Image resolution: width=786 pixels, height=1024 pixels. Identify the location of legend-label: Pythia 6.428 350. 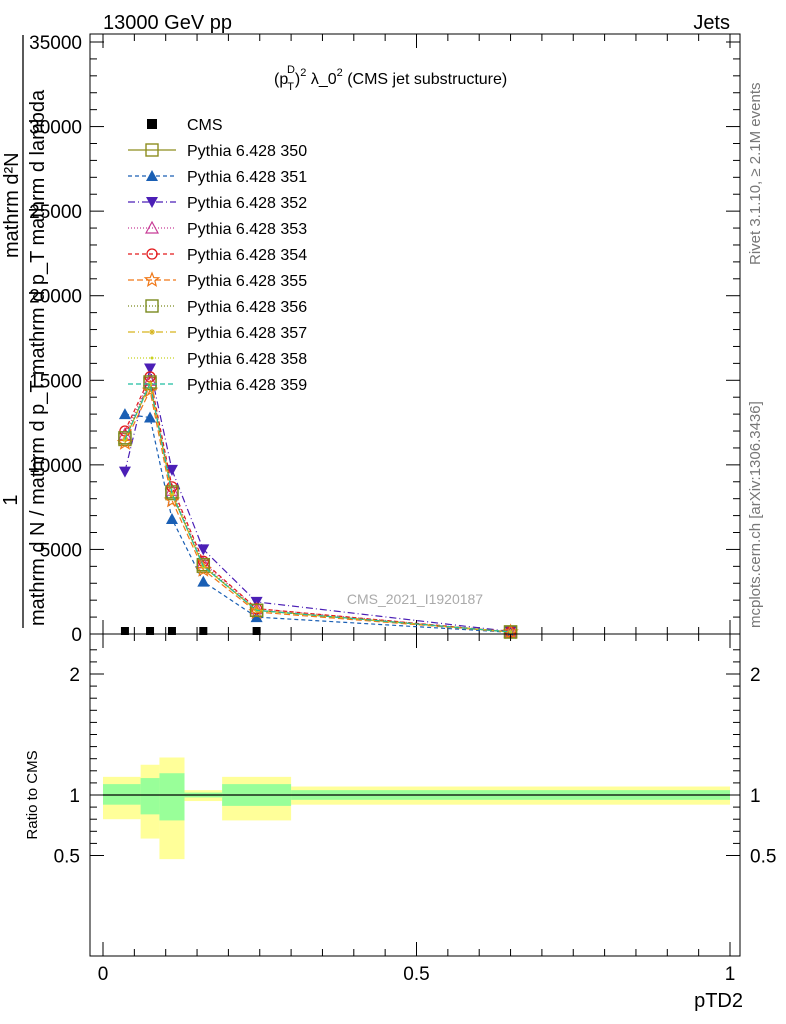
(247, 151).